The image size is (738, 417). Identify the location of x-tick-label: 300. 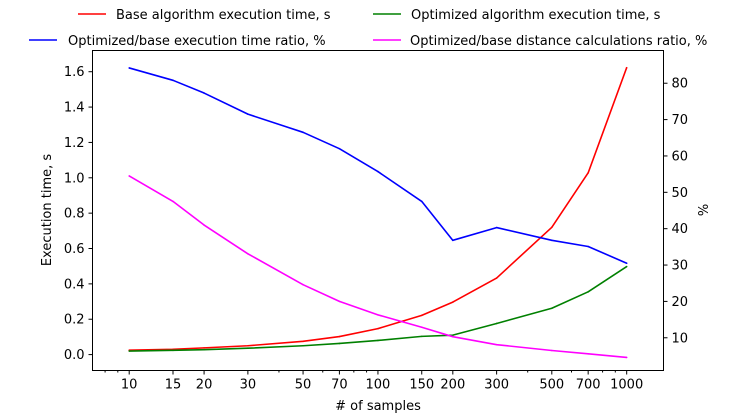
(496, 385).